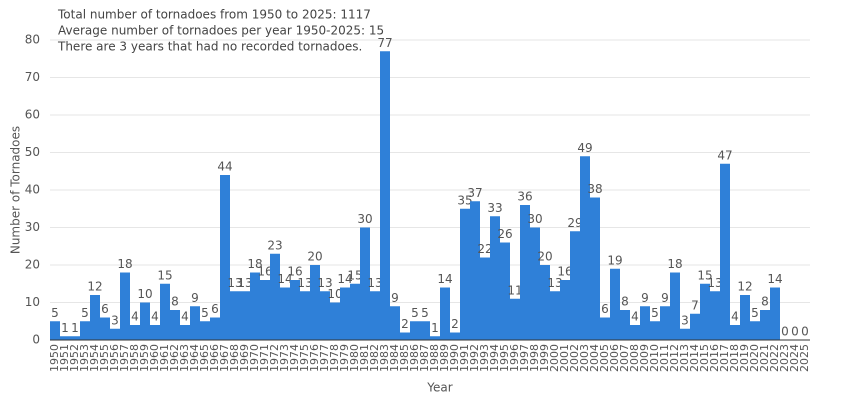  Describe the element at coordinates (514, 290) in the screenshot. I see `value-label: 11` at that location.